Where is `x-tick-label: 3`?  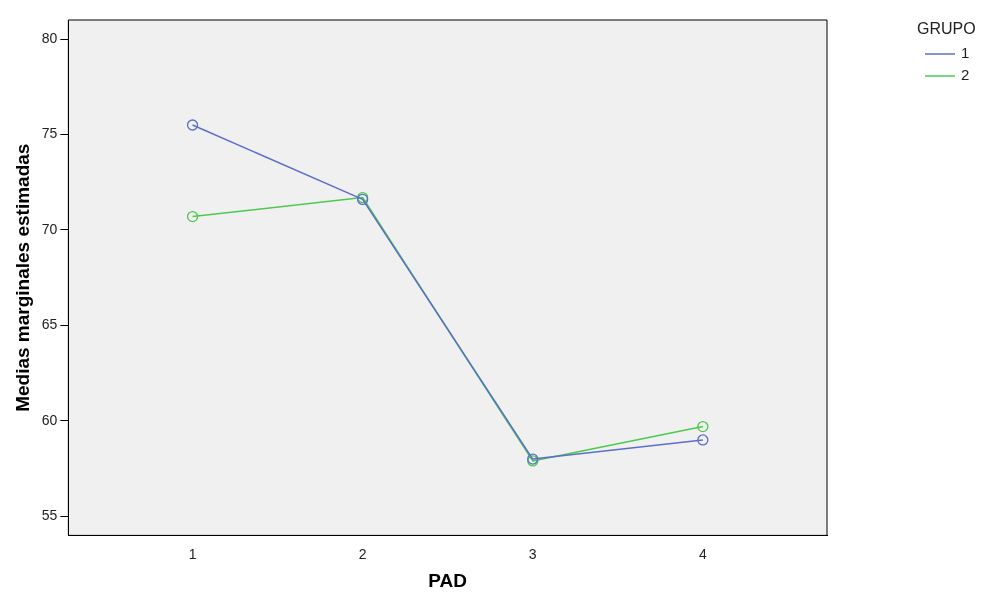 x-tick-label: 3 is located at coordinates (532, 553).